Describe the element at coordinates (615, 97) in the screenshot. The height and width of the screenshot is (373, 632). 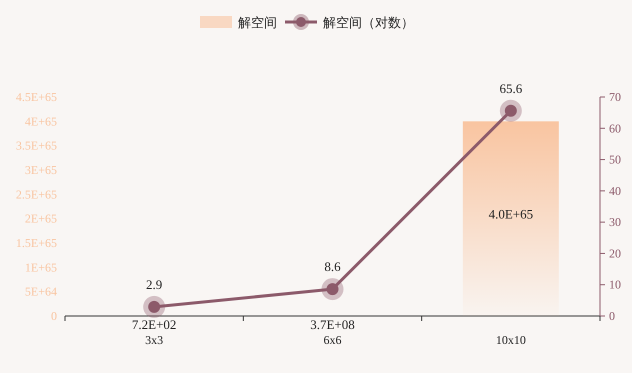
I see `y2-tick-label: 70` at that location.